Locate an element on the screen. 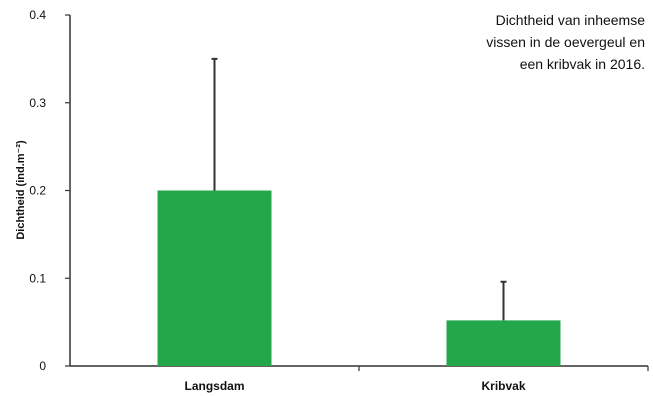 The image size is (653, 396). y-tick-label: 0.3 is located at coordinates (37, 103).